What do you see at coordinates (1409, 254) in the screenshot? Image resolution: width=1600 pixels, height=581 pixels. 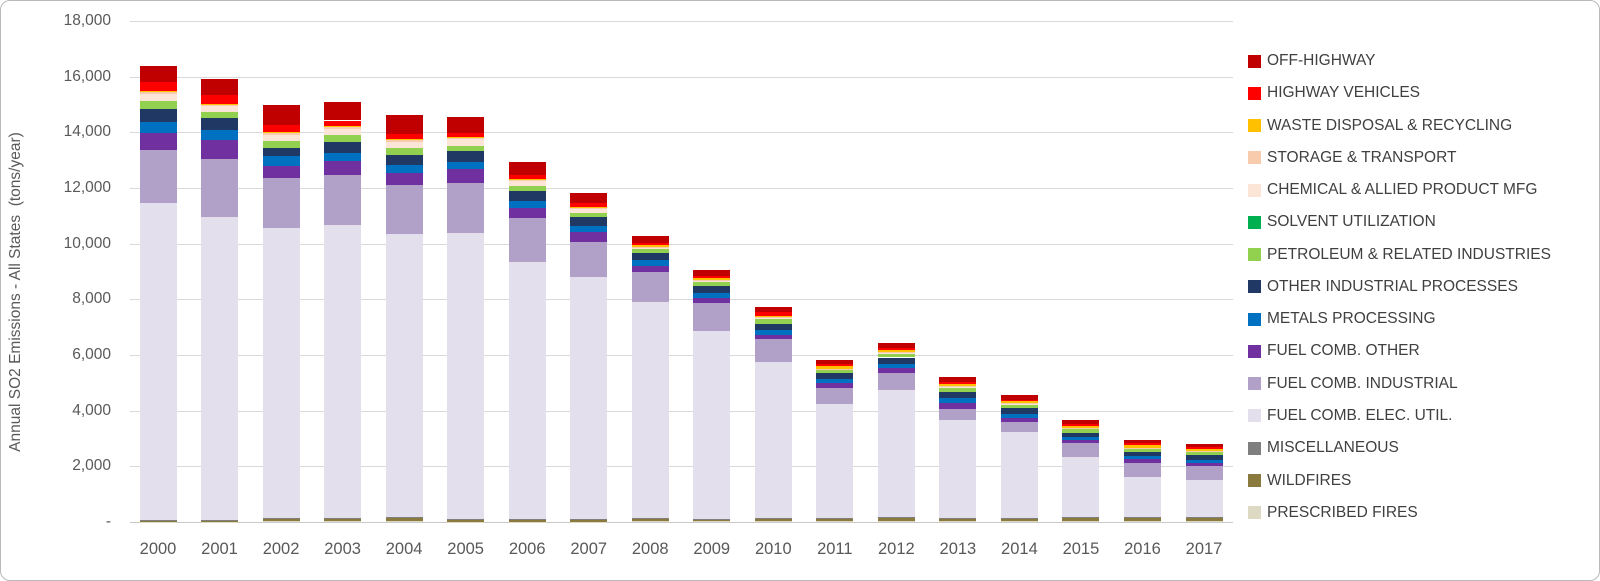 I see `legend-label: PETROLEUM & RELATED INDUSTRIES` at bounding box center [1409, 254].